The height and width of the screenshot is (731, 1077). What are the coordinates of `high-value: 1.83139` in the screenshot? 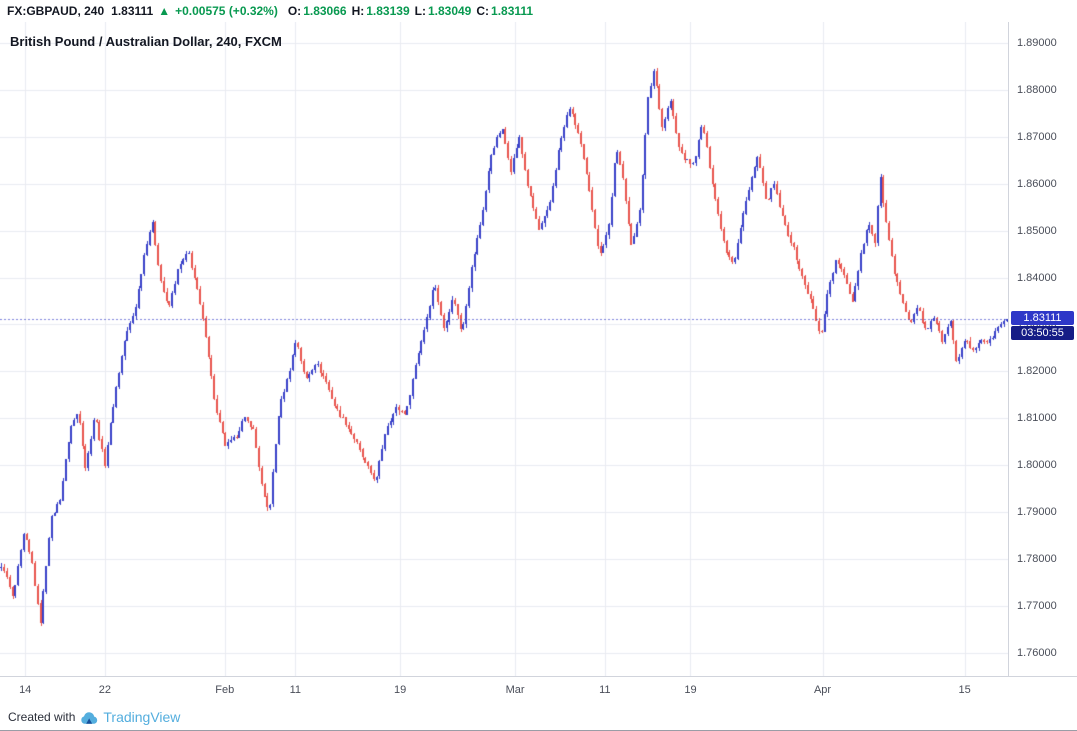 It's located at (388, 11).